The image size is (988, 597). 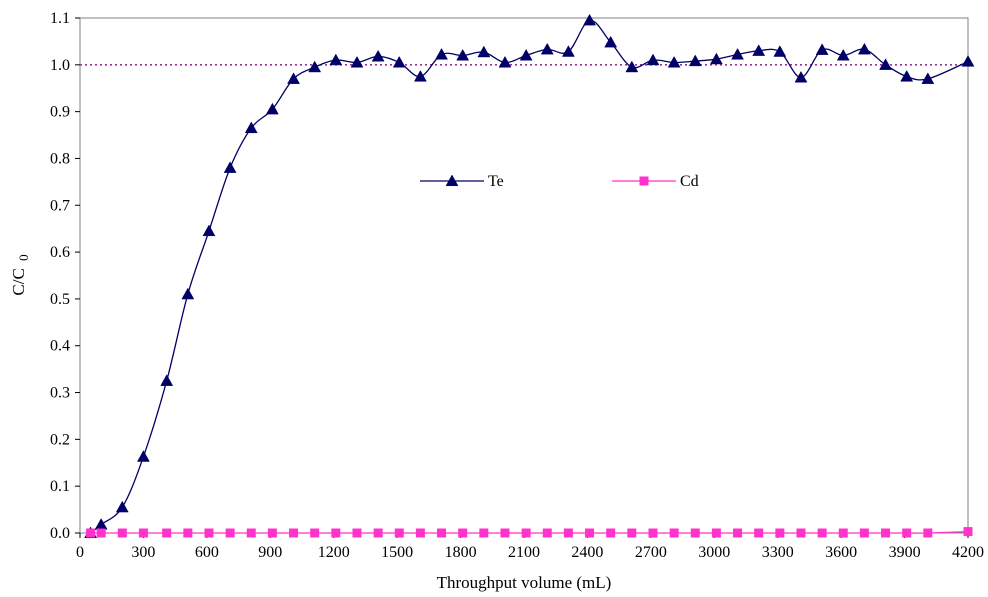 I want to click on legend-label-cd: Cd, so click(x=689, y=181).